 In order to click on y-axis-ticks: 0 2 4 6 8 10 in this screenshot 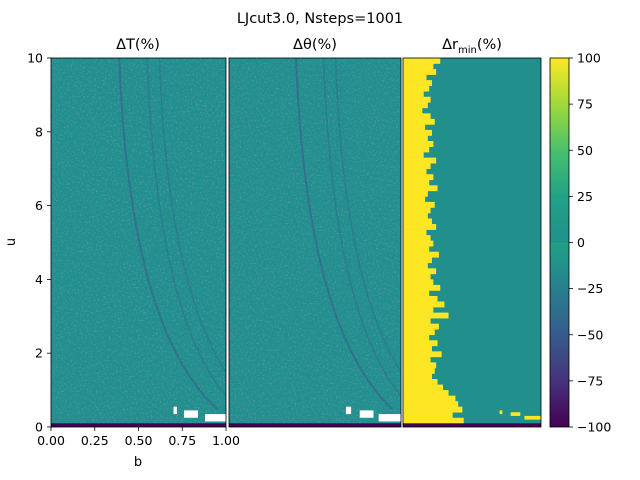, I will do `click(39, 243)`.